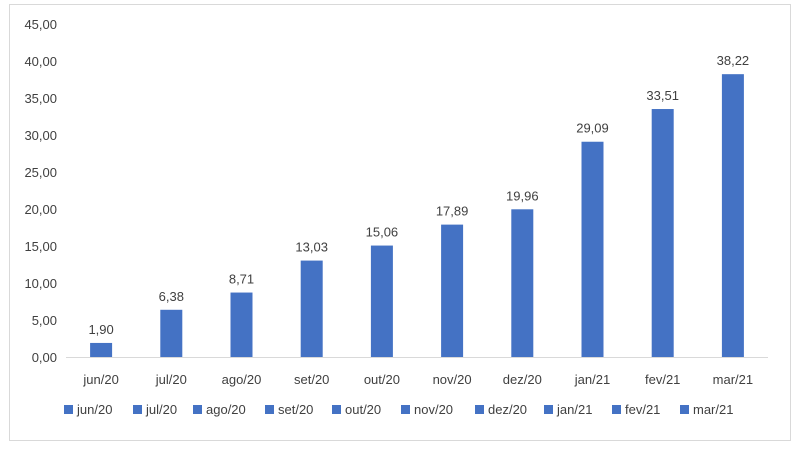  I want to click on y-tick-label: 10,00, so click(40, 283).